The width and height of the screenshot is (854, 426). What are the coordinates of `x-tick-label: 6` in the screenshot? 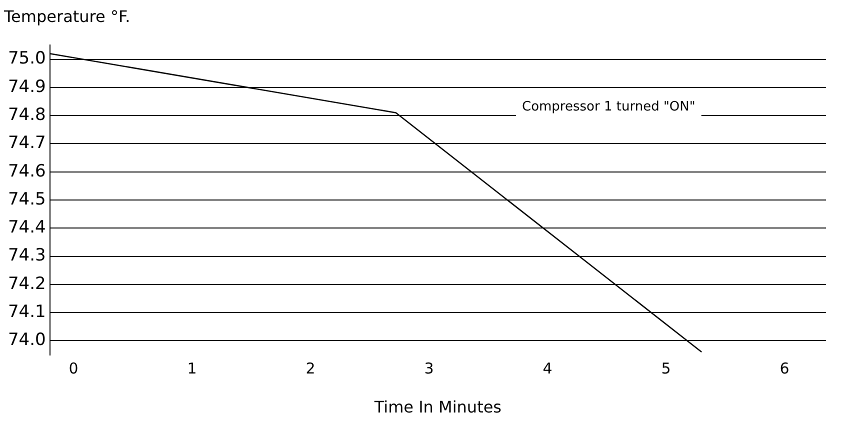 It's located at (785, 369).